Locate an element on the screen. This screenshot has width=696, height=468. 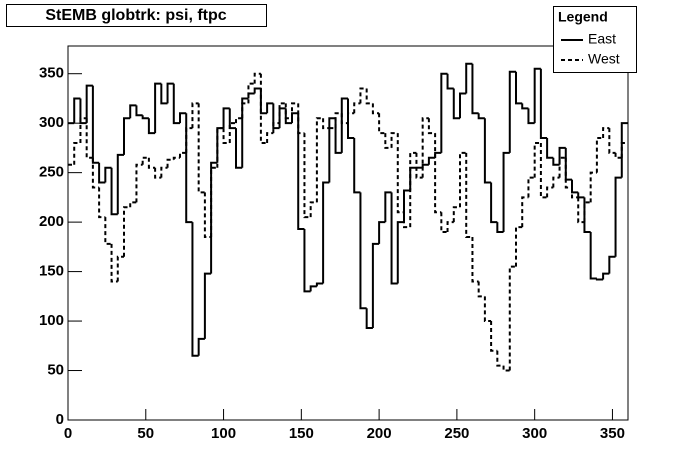
y-tick-label: 300 is located at coordinates (51, 122).